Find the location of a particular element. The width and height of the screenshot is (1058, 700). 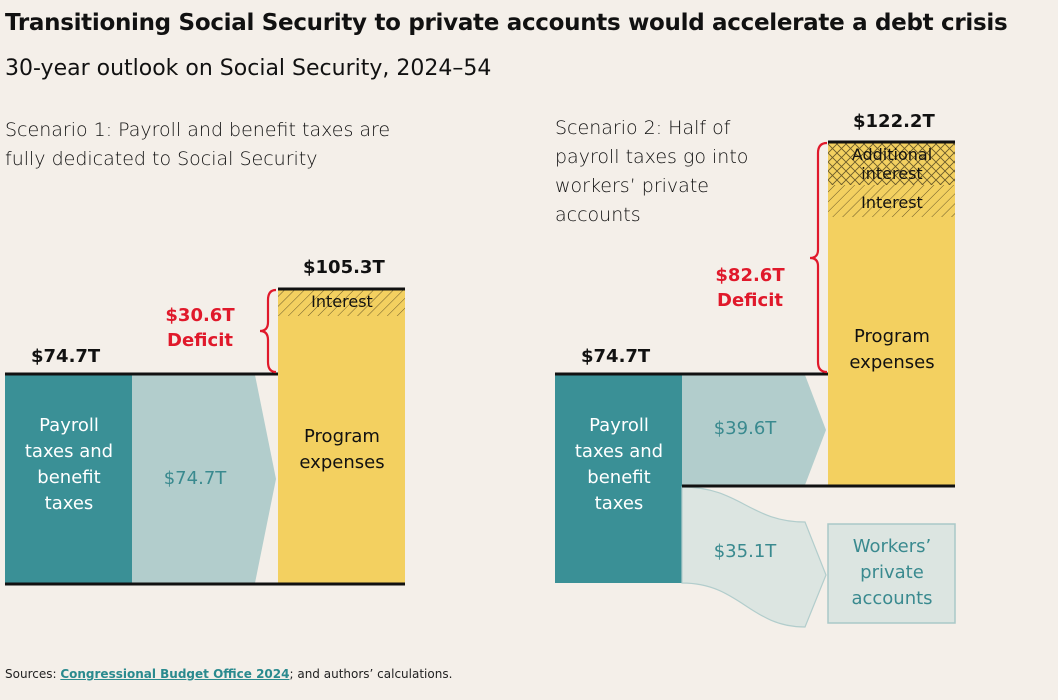

s2-private-label: Workers’ private accounts is located at coordinates (892, 572).